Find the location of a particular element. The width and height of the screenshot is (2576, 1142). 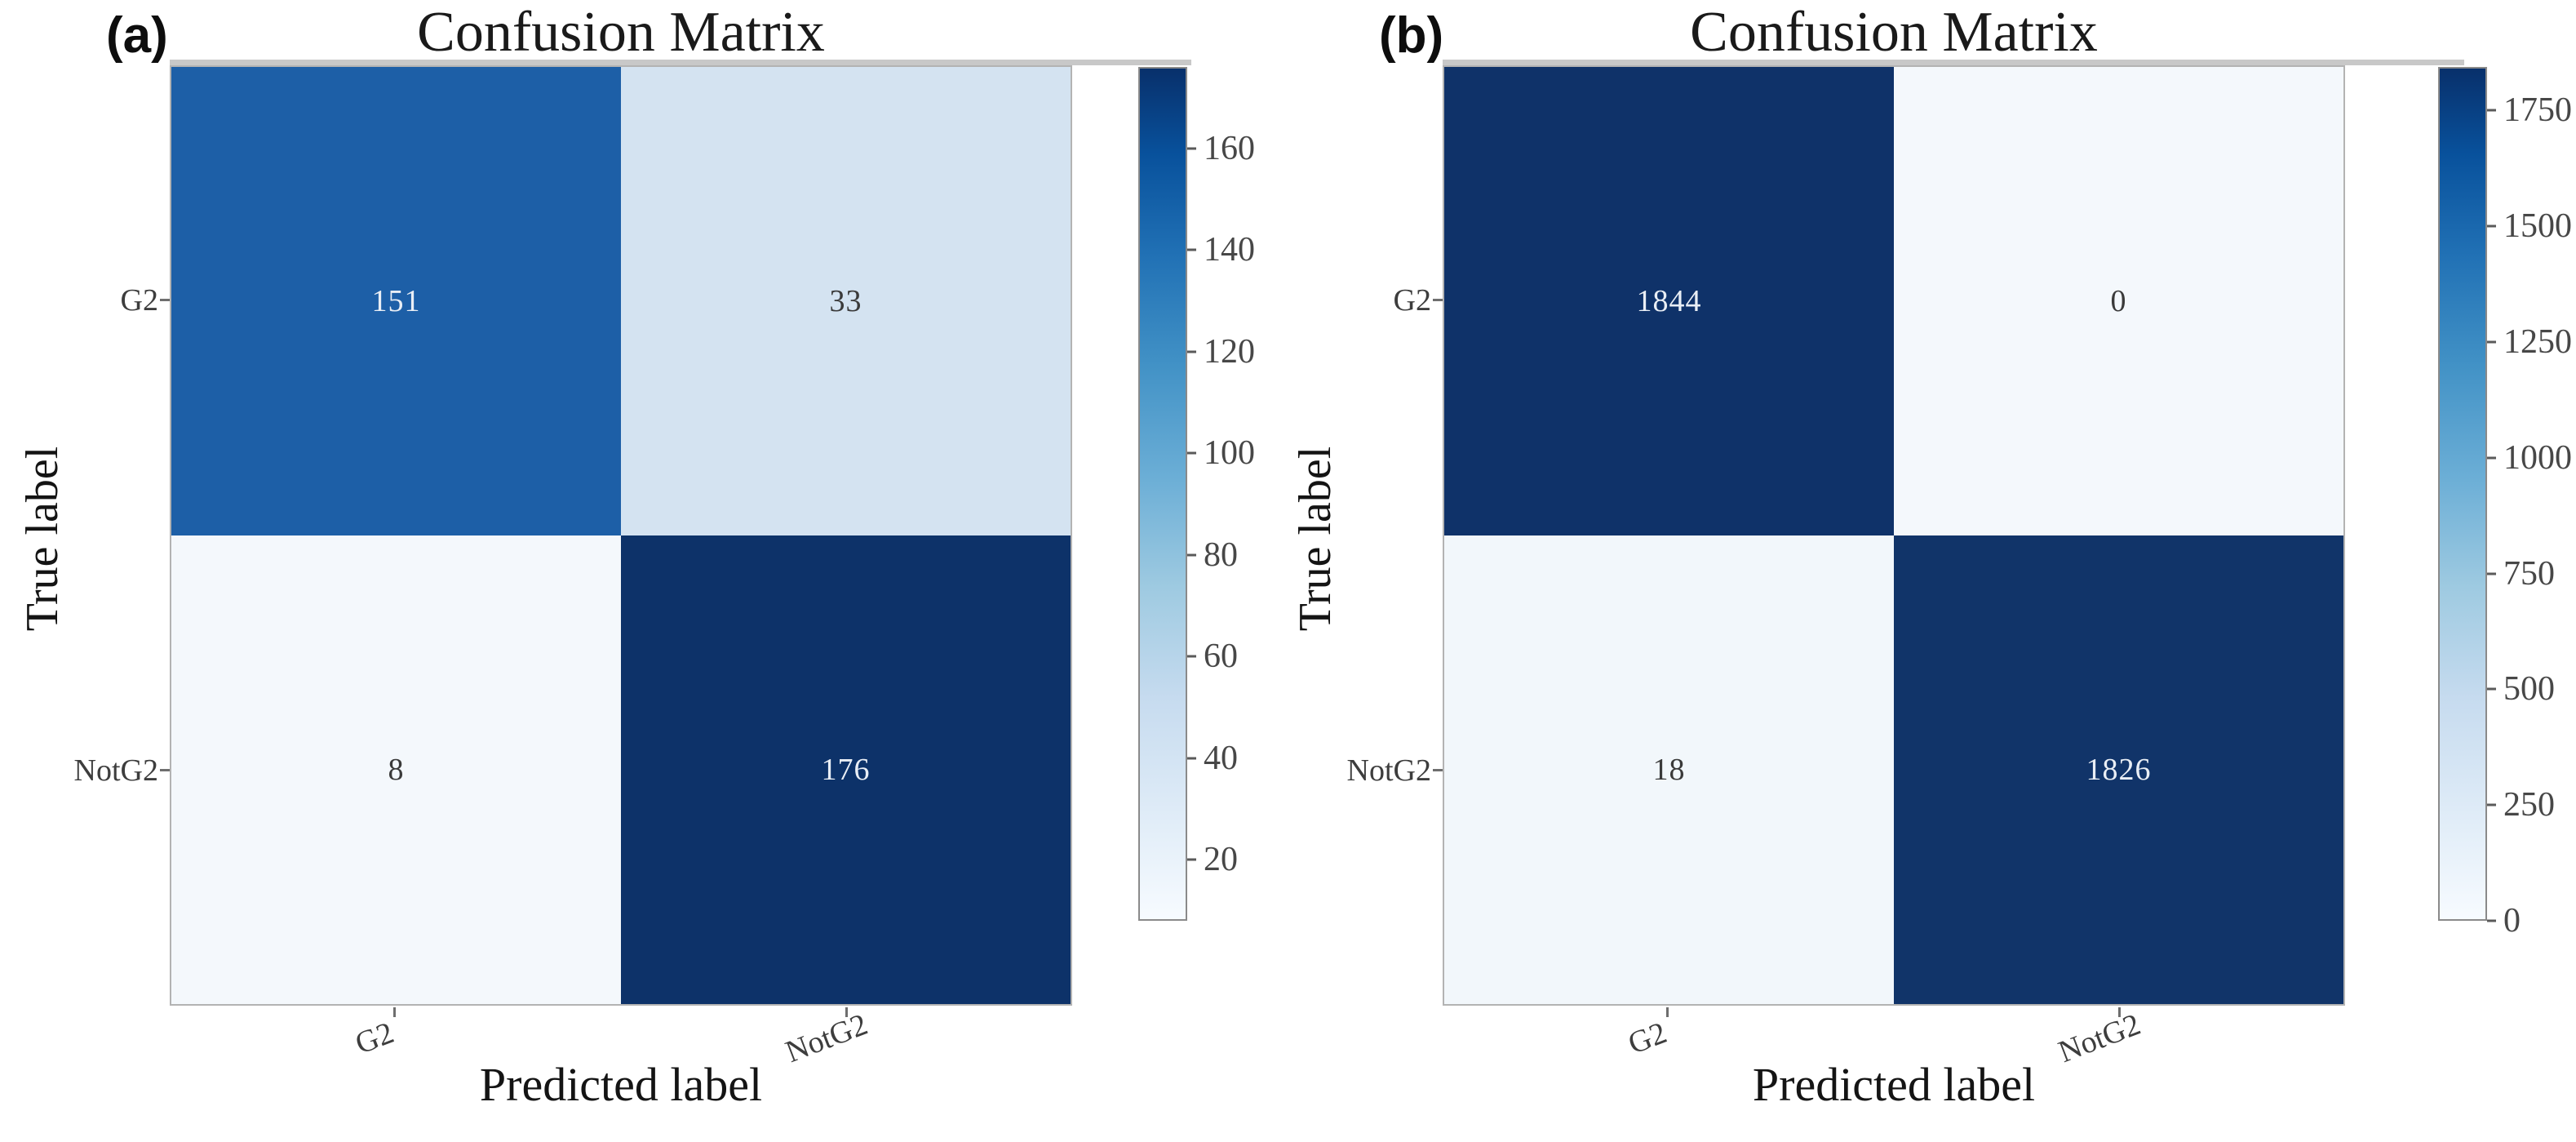

cell-value: 0 is located at coordinates (2118, 301).